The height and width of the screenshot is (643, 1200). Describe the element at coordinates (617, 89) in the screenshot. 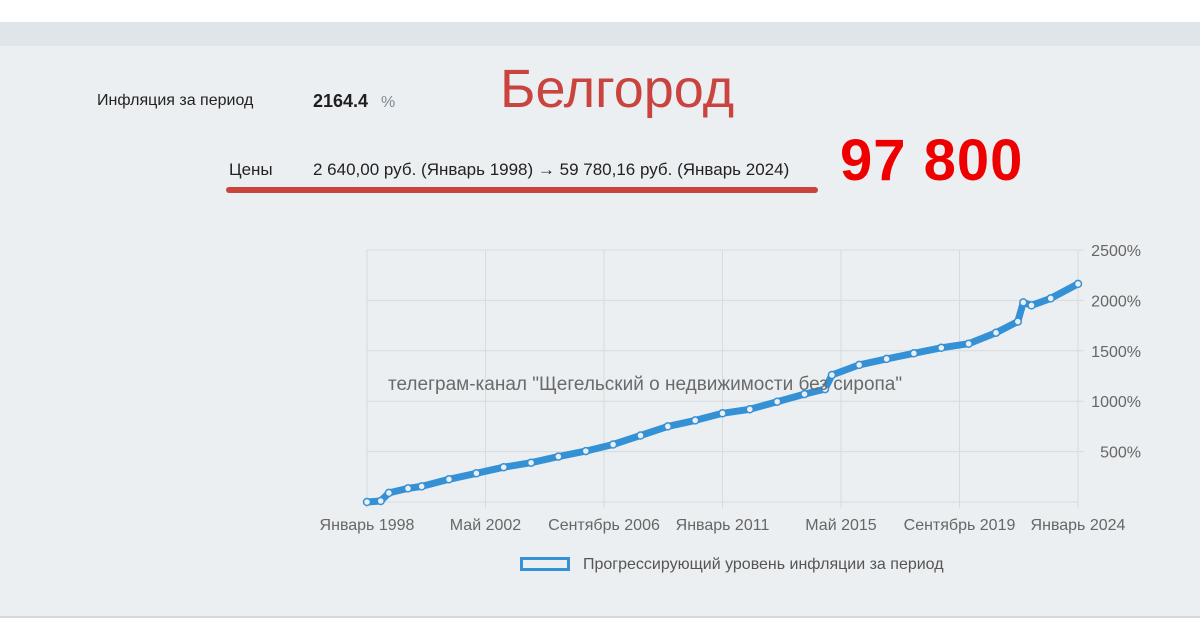

I see `city-title: Белгород` at that location.